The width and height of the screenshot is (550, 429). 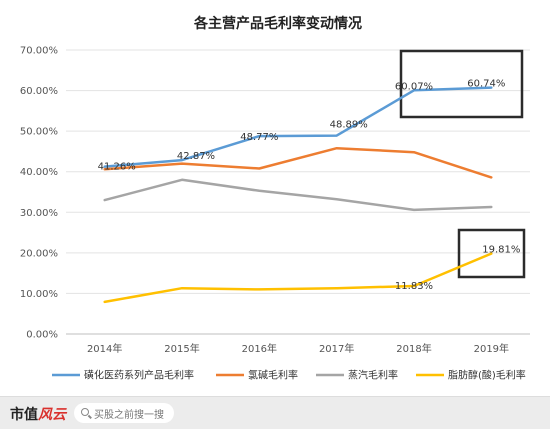 I want to click on highlight-box-2018-2019-sulfonation, so click(x=461, y=84).